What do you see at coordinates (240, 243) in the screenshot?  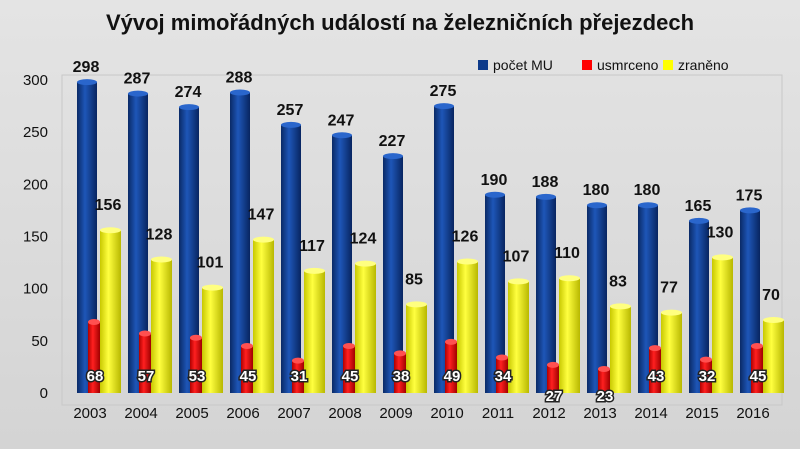 I see `bar-počet-MU-2006` at bounding box center [240, 243].